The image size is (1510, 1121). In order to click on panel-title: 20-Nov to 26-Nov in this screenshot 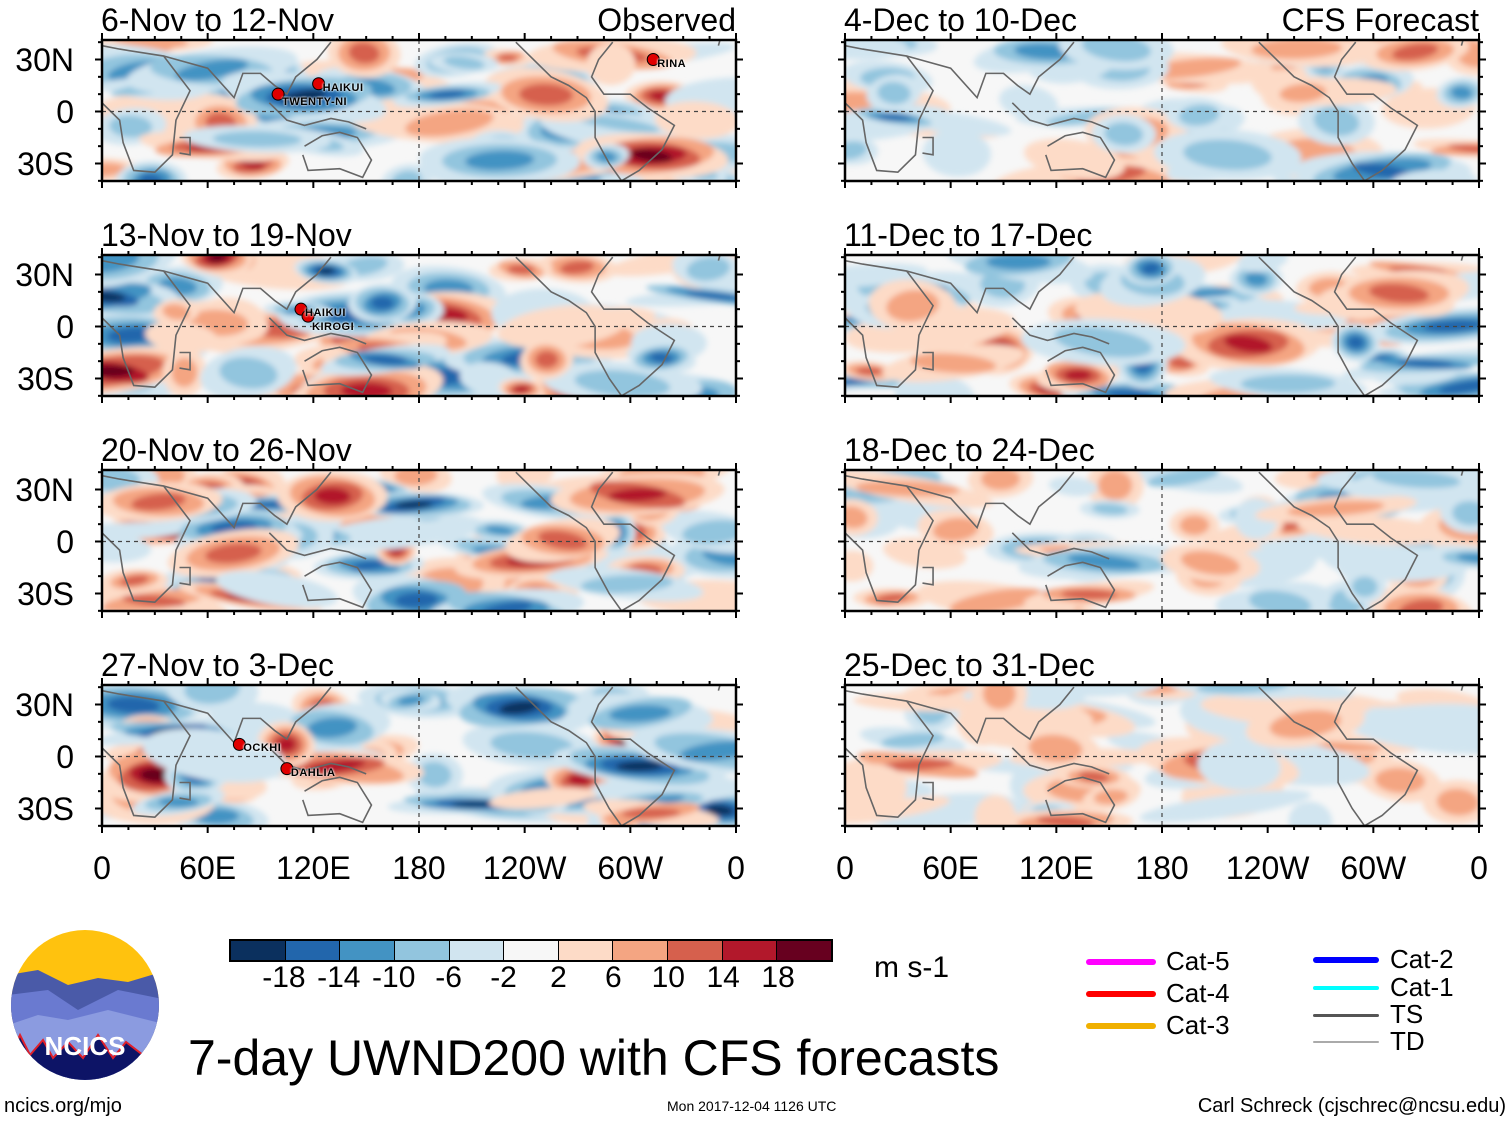, I will do `click(226, 450)`.